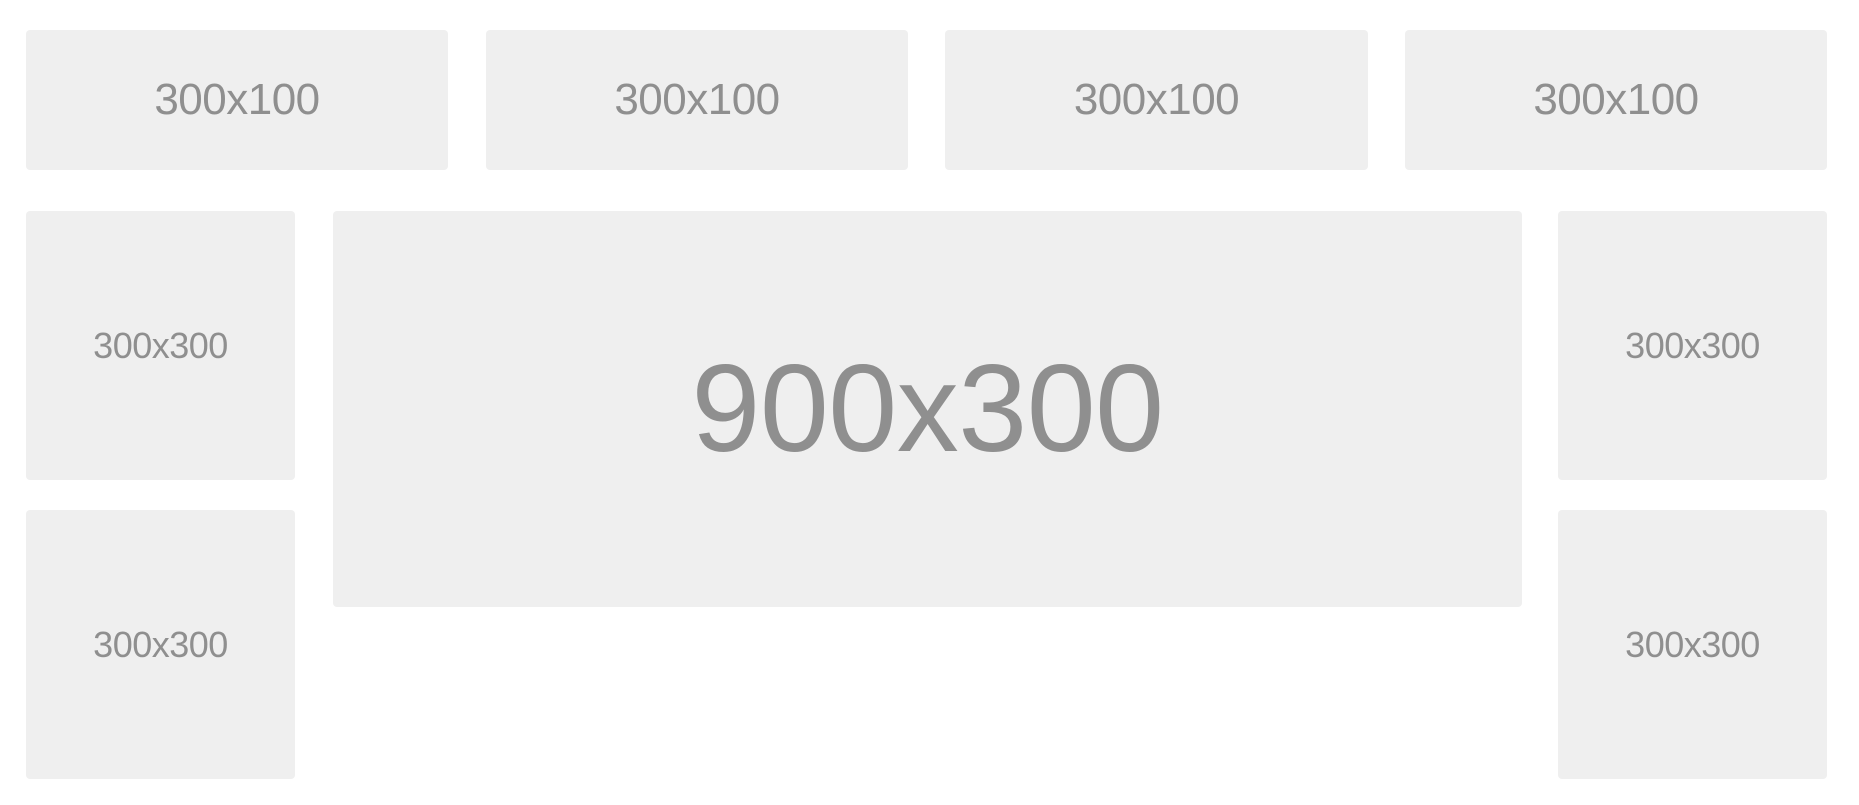  I want to click on placeholder-tile-left-2: 300x300, so click(160, 644).